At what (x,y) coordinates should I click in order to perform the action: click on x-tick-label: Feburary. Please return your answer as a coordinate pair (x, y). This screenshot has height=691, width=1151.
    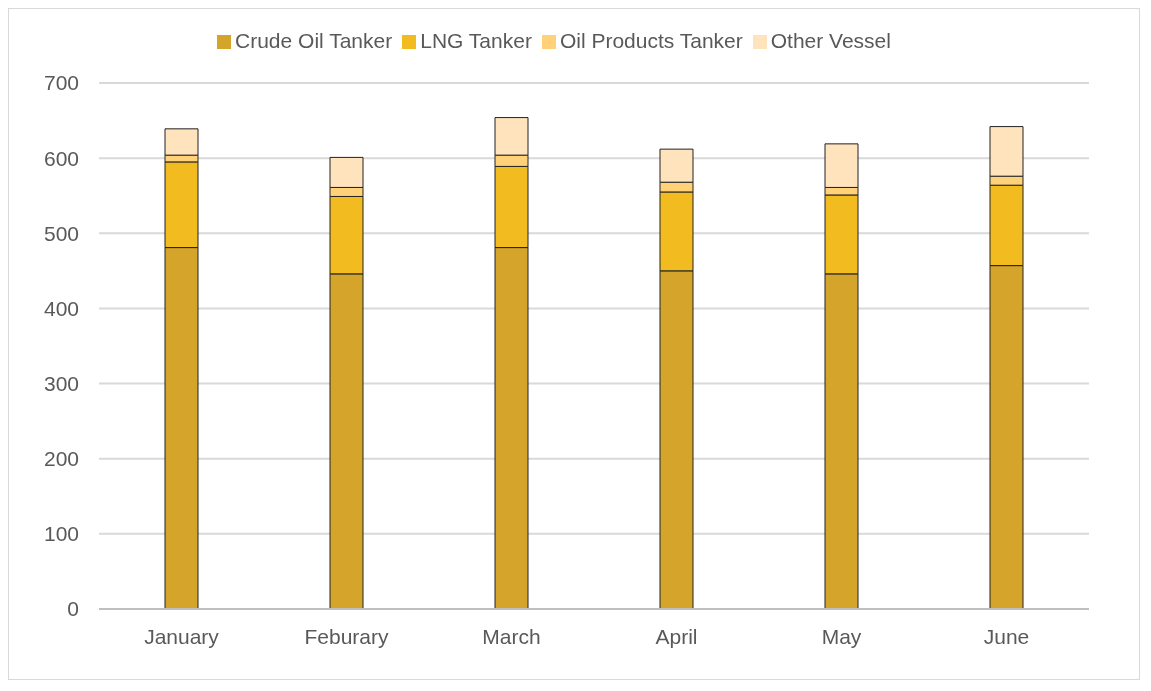
    Looking at the image, I should click on (347, 636).